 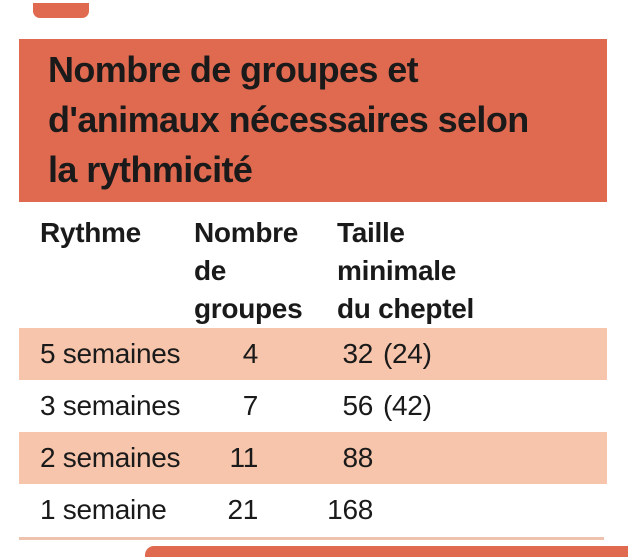 I want to click on cell-nombre-groupes: 7, so click(x=250, y=405).